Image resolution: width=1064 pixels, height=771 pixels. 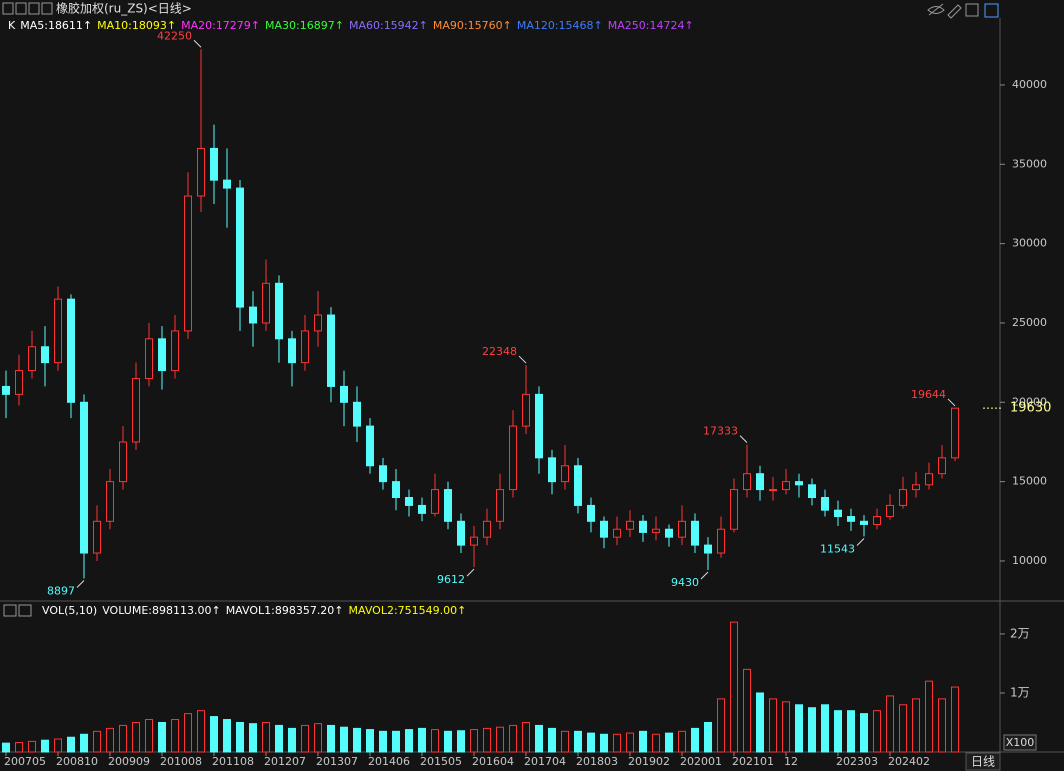 What do you see at coordinates (545, 761) in the screenshot?
I see `x-tick-label: 201704` at bounding box center [545, 761].